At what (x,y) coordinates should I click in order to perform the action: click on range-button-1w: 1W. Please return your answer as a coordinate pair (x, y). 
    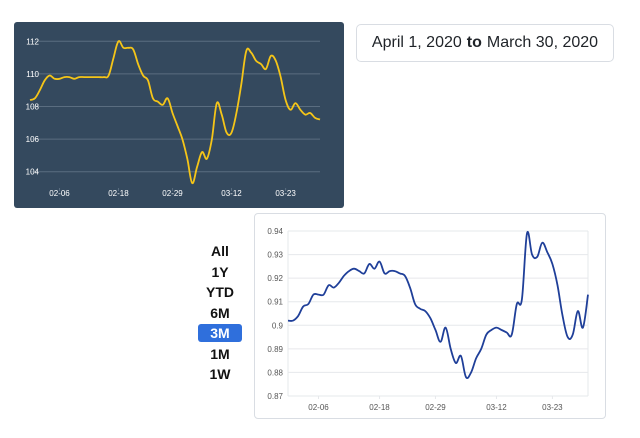
    Looking at the image, I should click on (220, 374).